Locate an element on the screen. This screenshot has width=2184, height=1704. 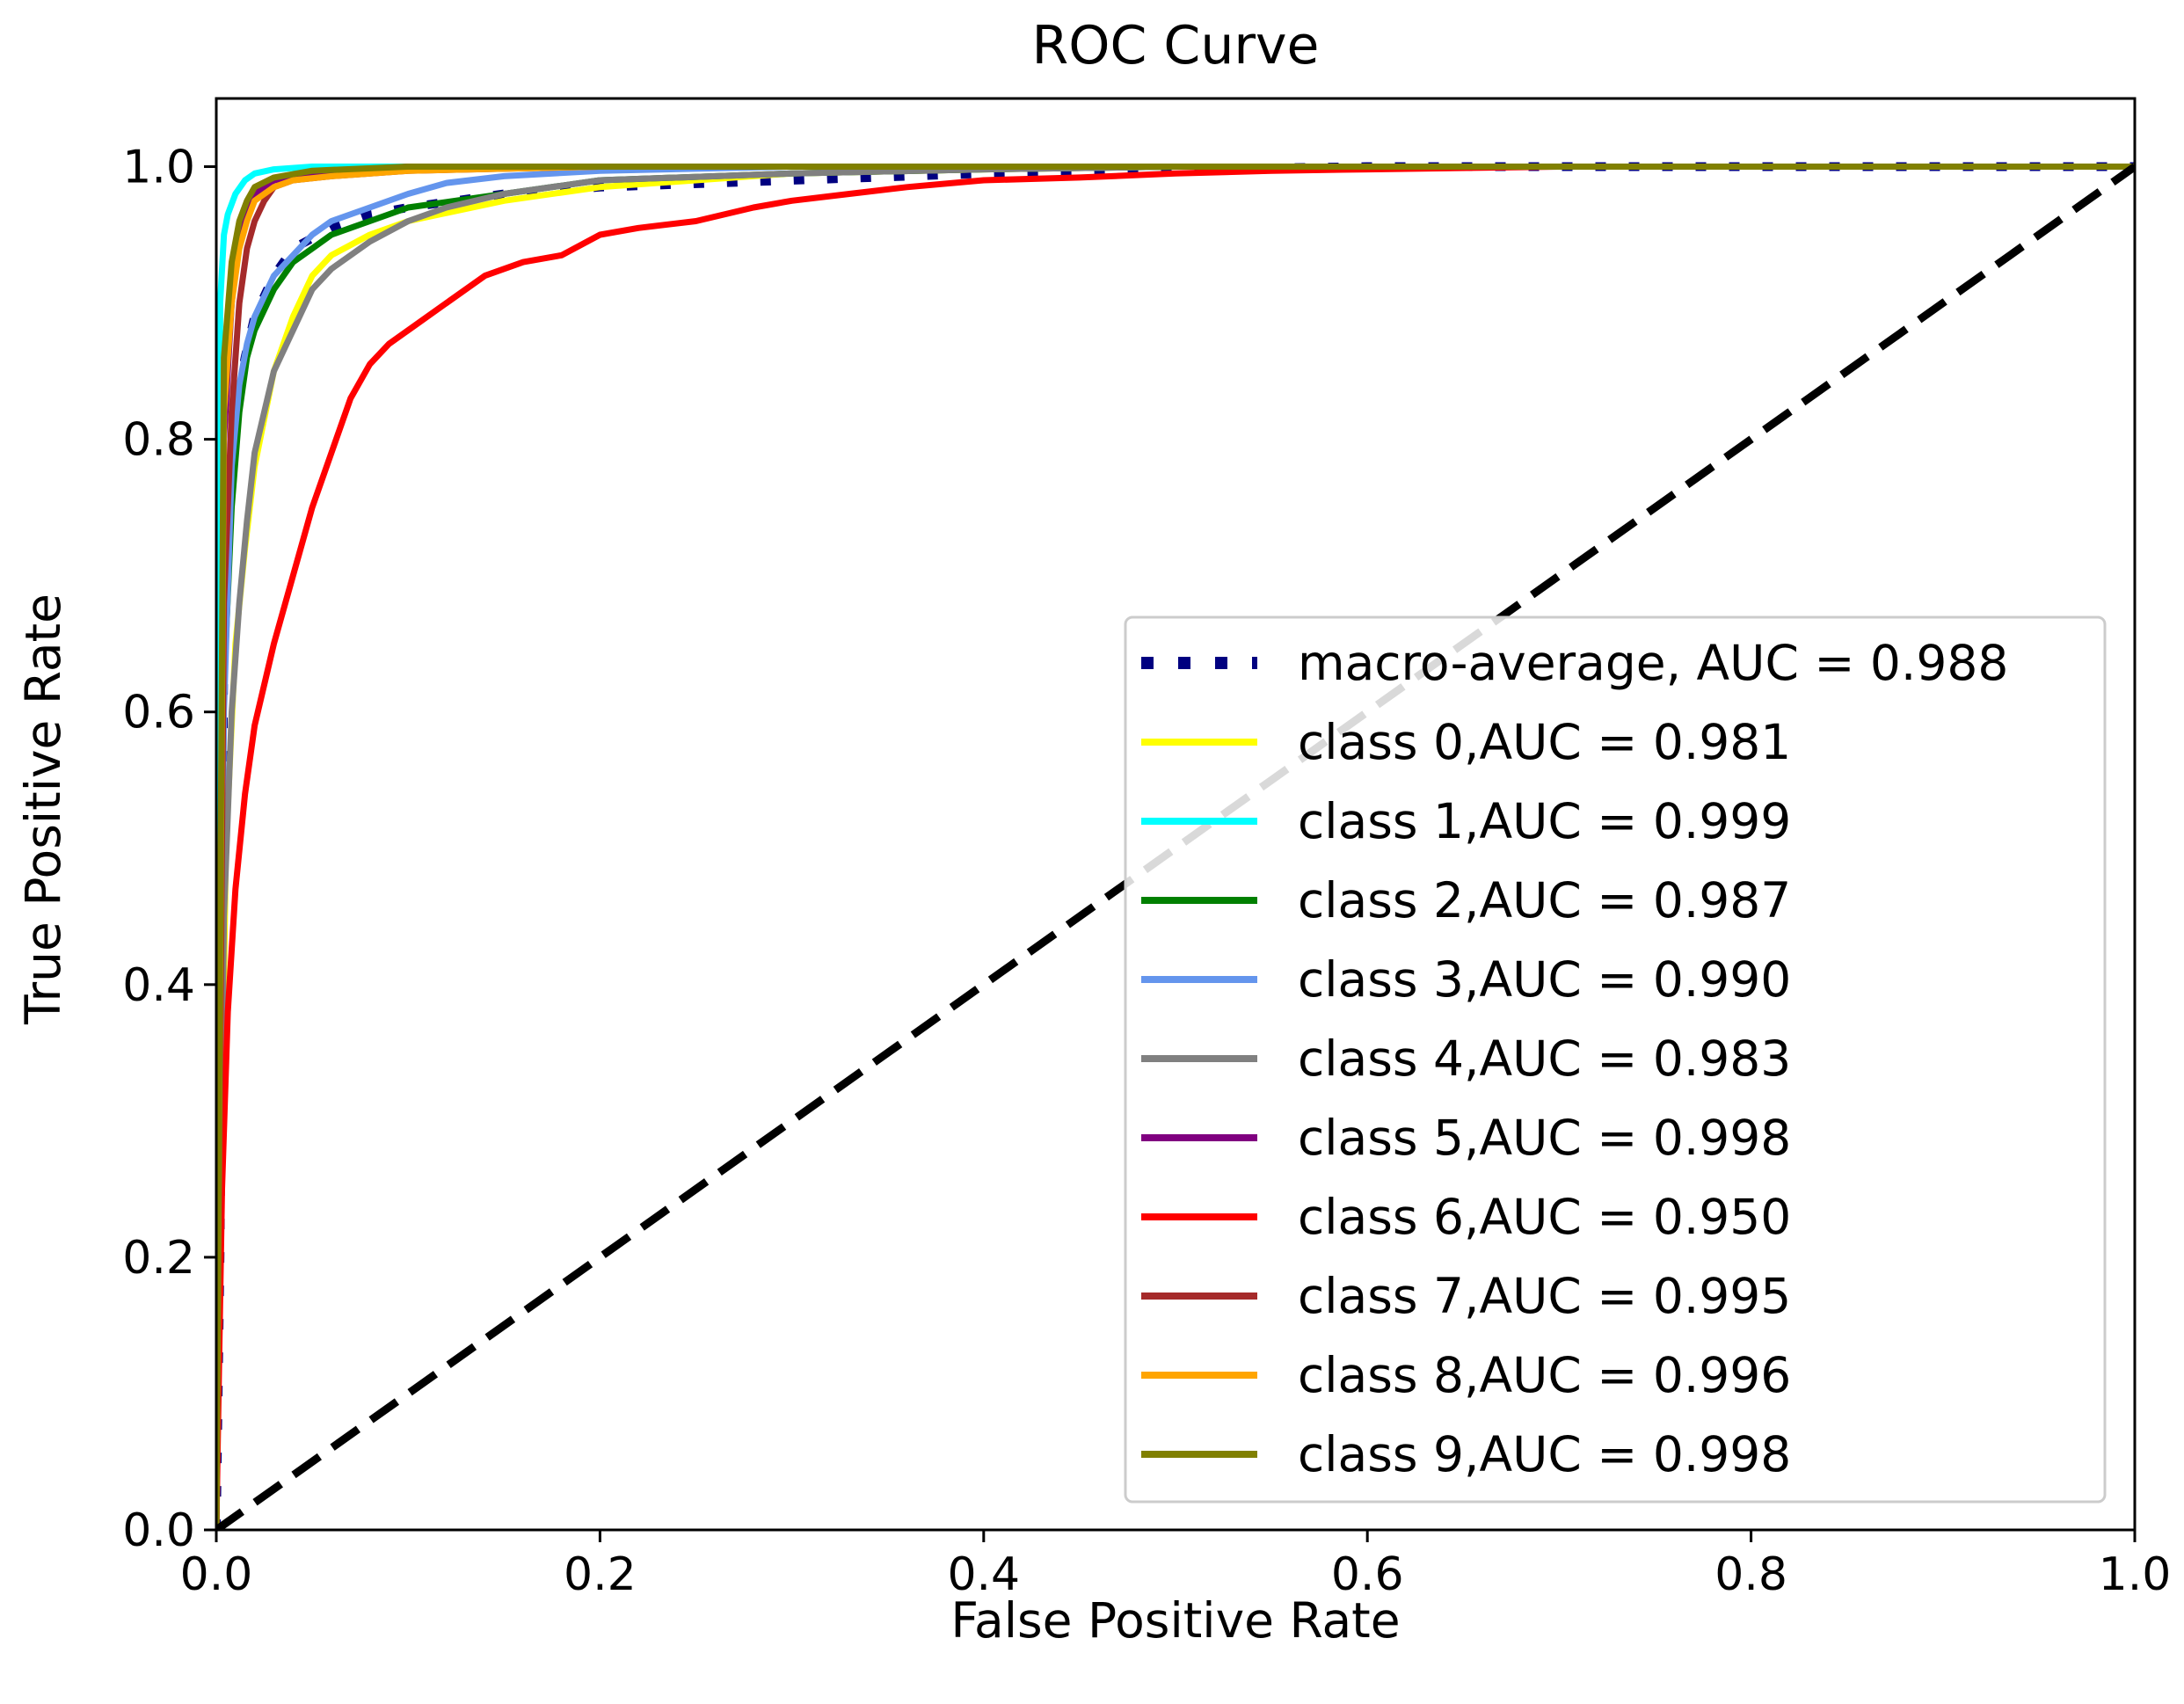
x-tick-label: 0.8 is located at coordinates (1750, 1574).